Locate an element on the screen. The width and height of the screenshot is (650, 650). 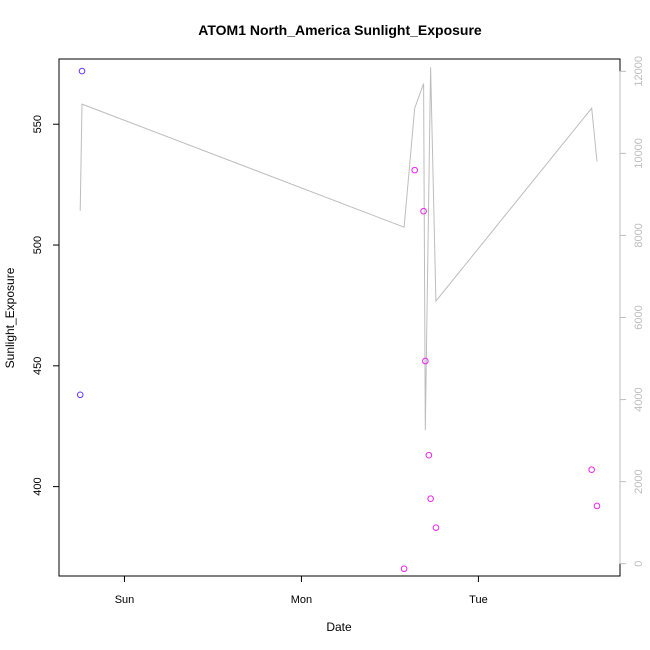
y-axis-label: Sunlight_Exposure is located at coordinates (10, 317).